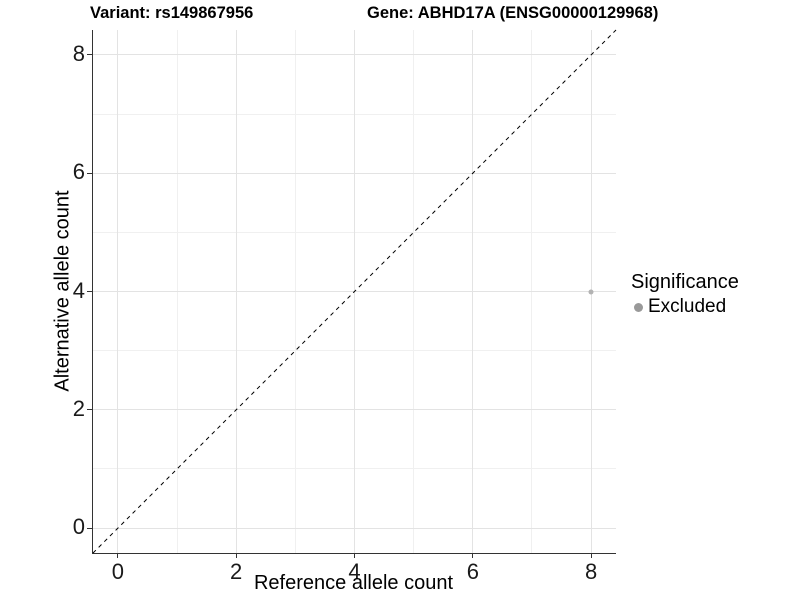 The width and height of the screenshot is (800, 600). What do you see at coordinates (236, 571) in the screenshot?
I see `x-tick-label: 2` at bounding box center [236, 571].